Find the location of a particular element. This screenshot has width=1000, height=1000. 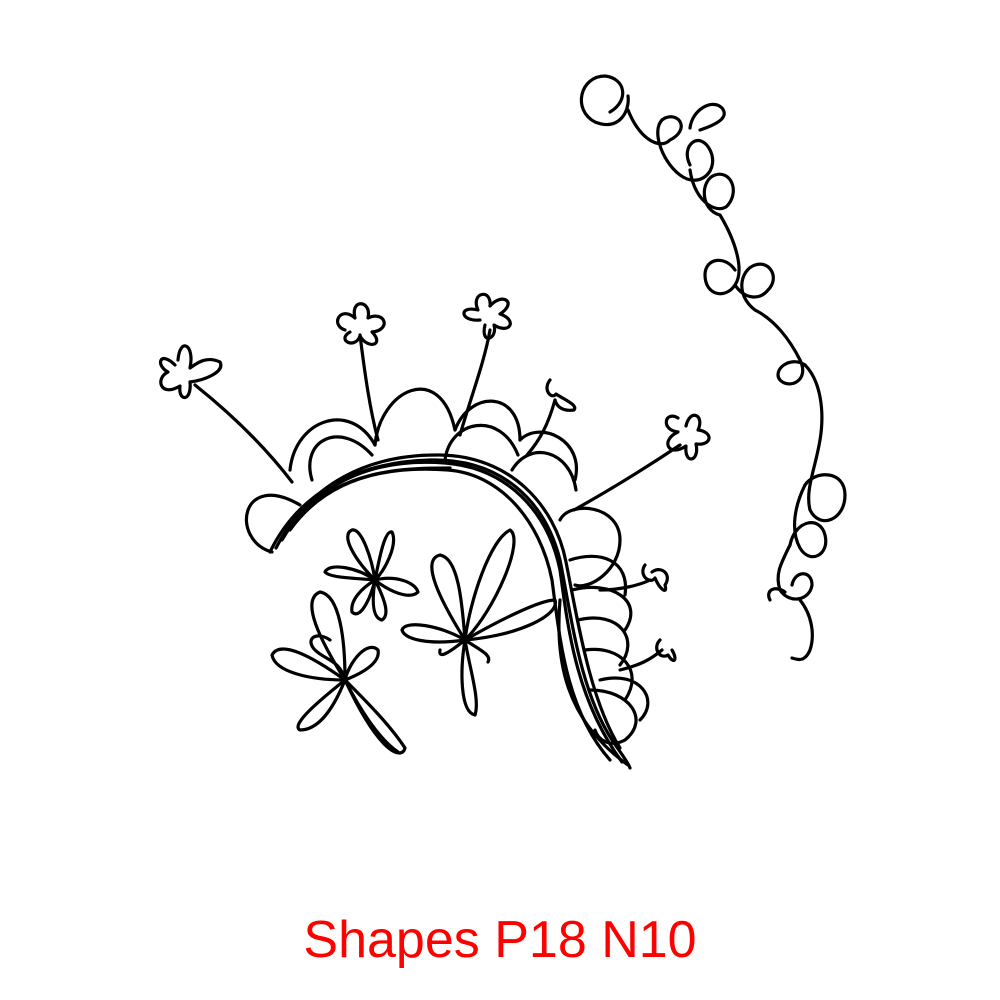

arch is located at coordinates (450, 611).